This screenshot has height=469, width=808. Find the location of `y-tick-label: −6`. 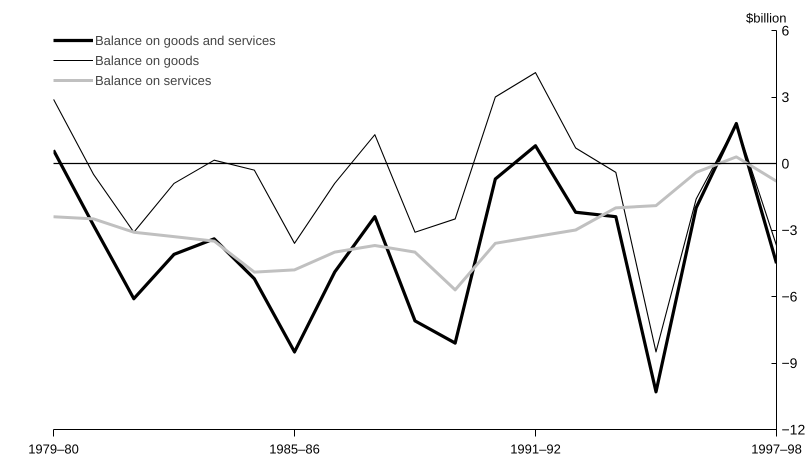

y-tick-label: −6 is located at coordinates (790, 296).